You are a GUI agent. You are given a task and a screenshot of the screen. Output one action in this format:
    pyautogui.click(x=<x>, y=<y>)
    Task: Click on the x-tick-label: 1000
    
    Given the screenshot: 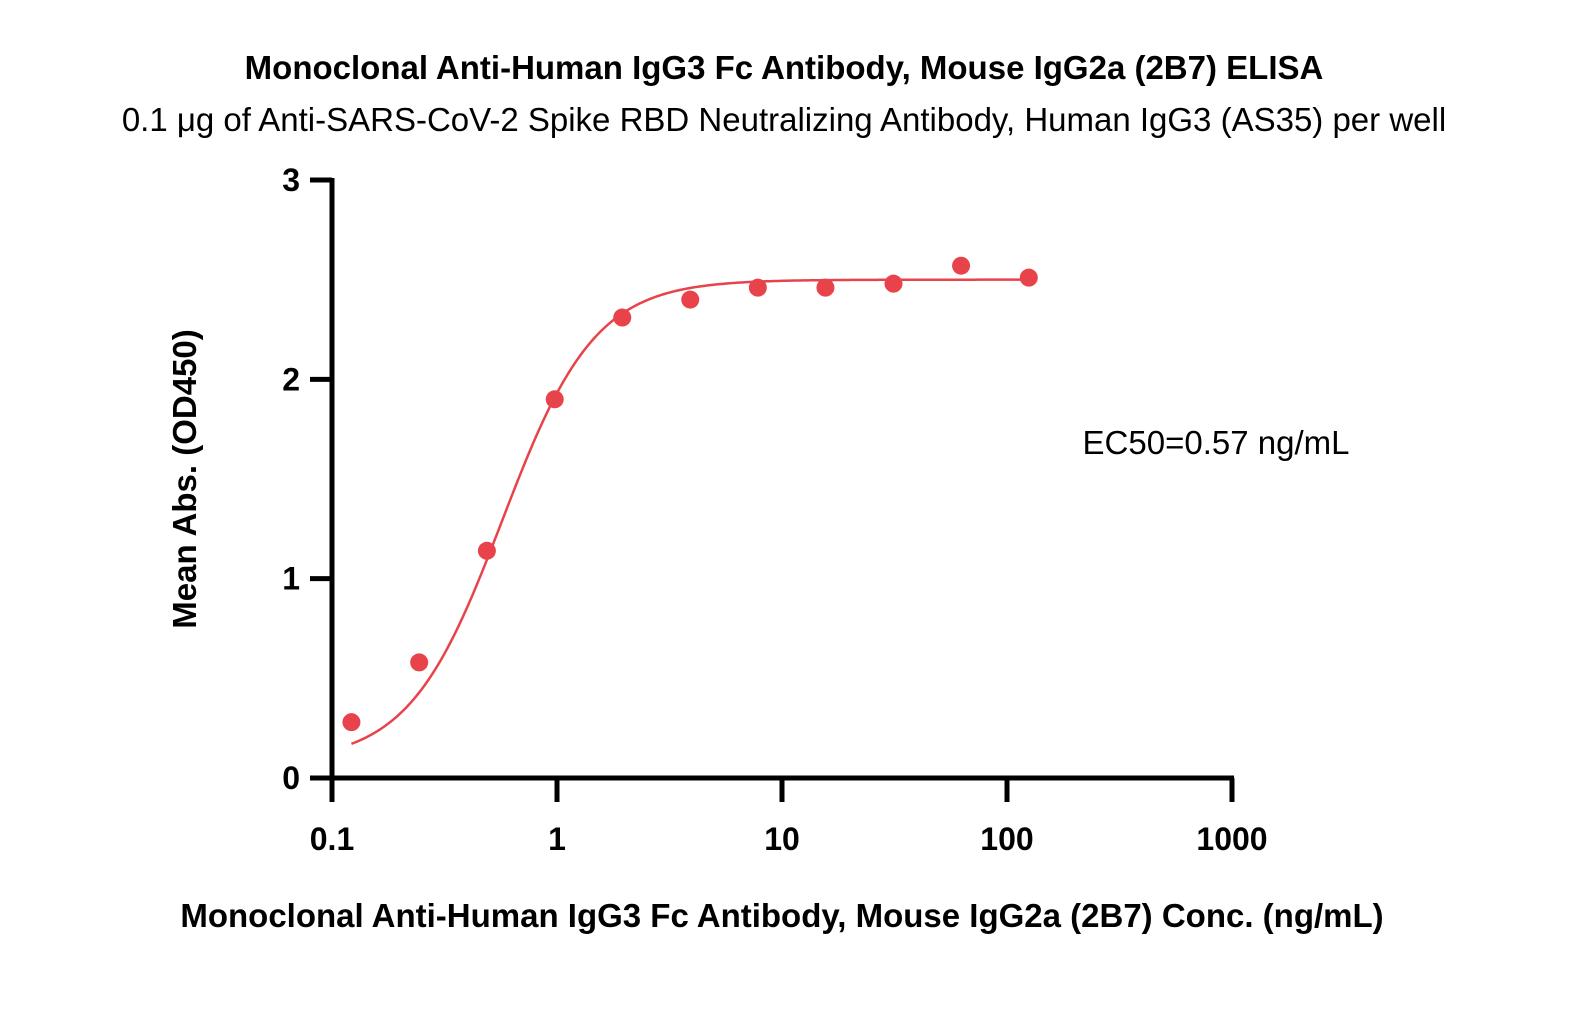 What is the action you would take?
    pyautogui.click(x=1231, y=839)
    